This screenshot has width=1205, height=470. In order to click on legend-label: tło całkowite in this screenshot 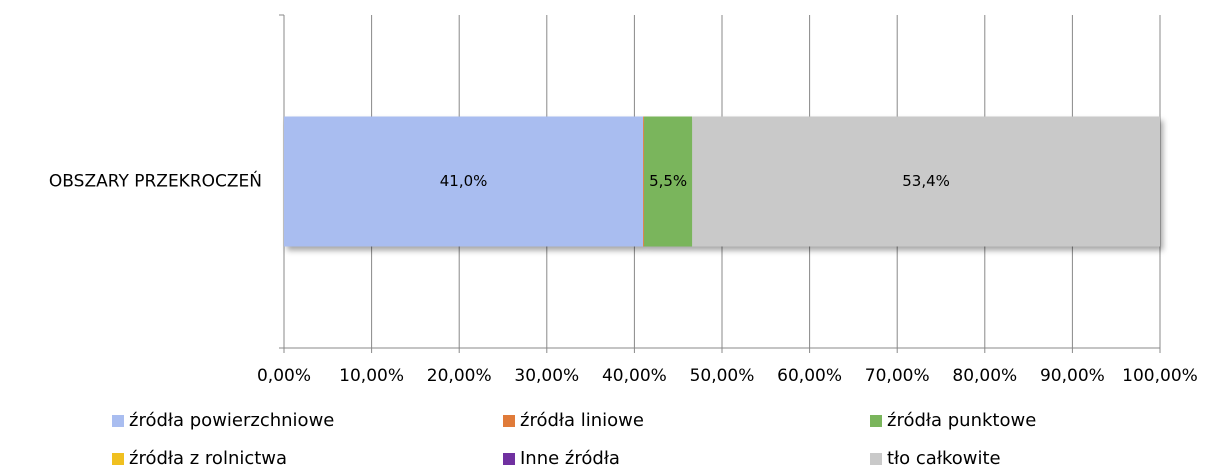, I will do `click(944, 458)`.